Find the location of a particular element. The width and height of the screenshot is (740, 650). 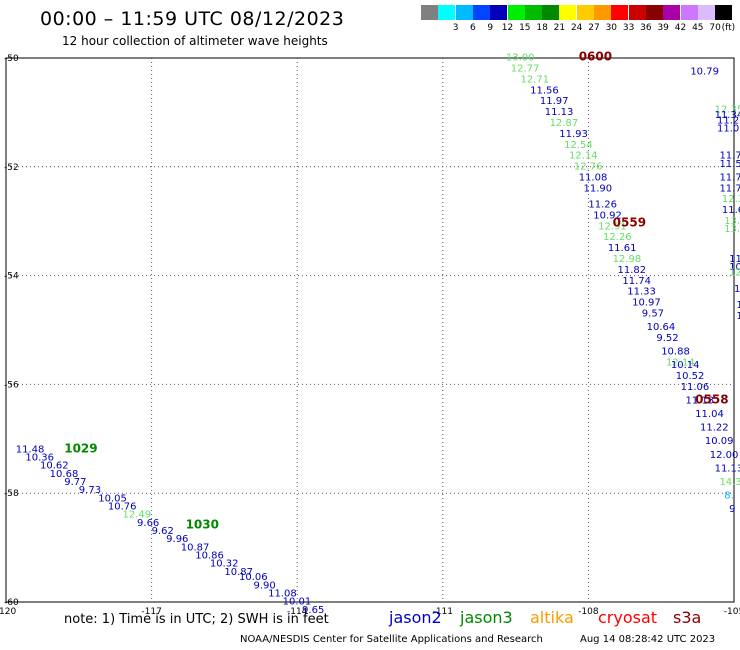

wave-height-label: 11.34 is located at coordinates (727, 115).